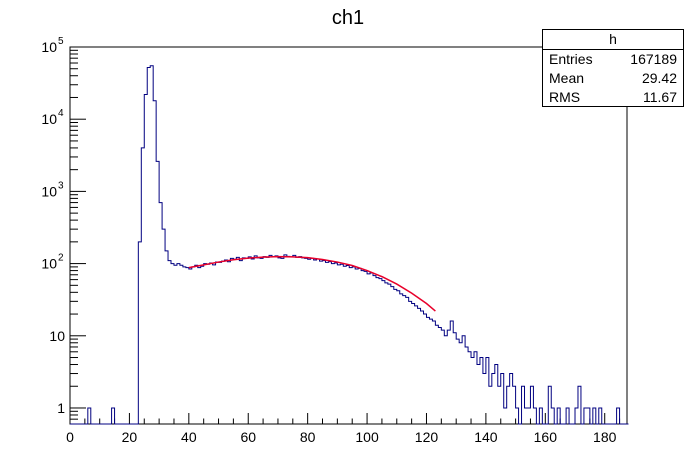 The width and height of the screenshot is (696, 472). What do you see at coordinates (61, 408) in the screenshot?
I see `y-tick-label: 1` at bounding box center [61, 408].